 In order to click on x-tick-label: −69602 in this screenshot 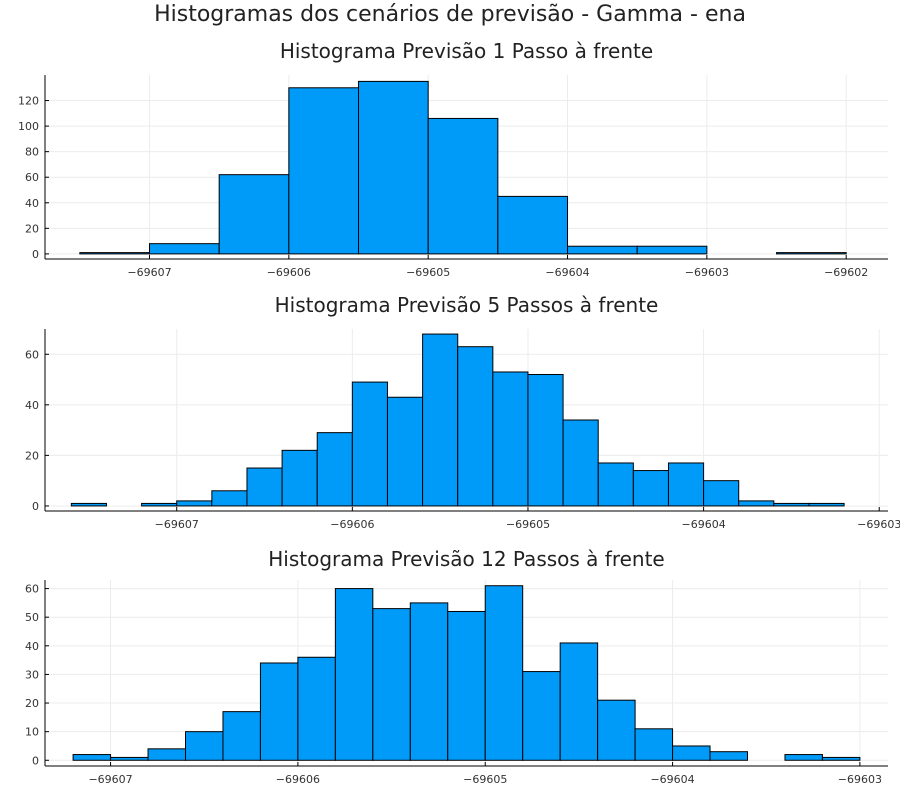, I will do `click(846, 272)`.